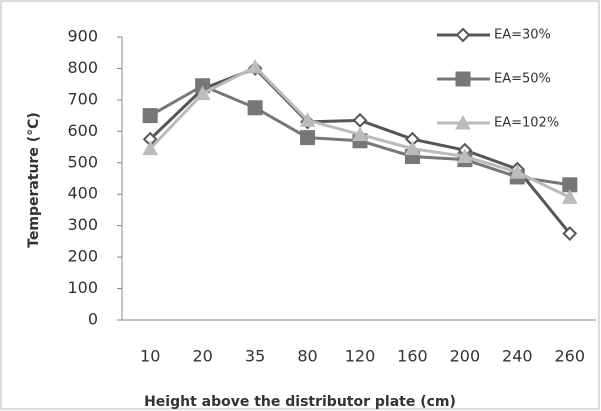  I want to click on x-tick-label: 20, so click(202, 356).